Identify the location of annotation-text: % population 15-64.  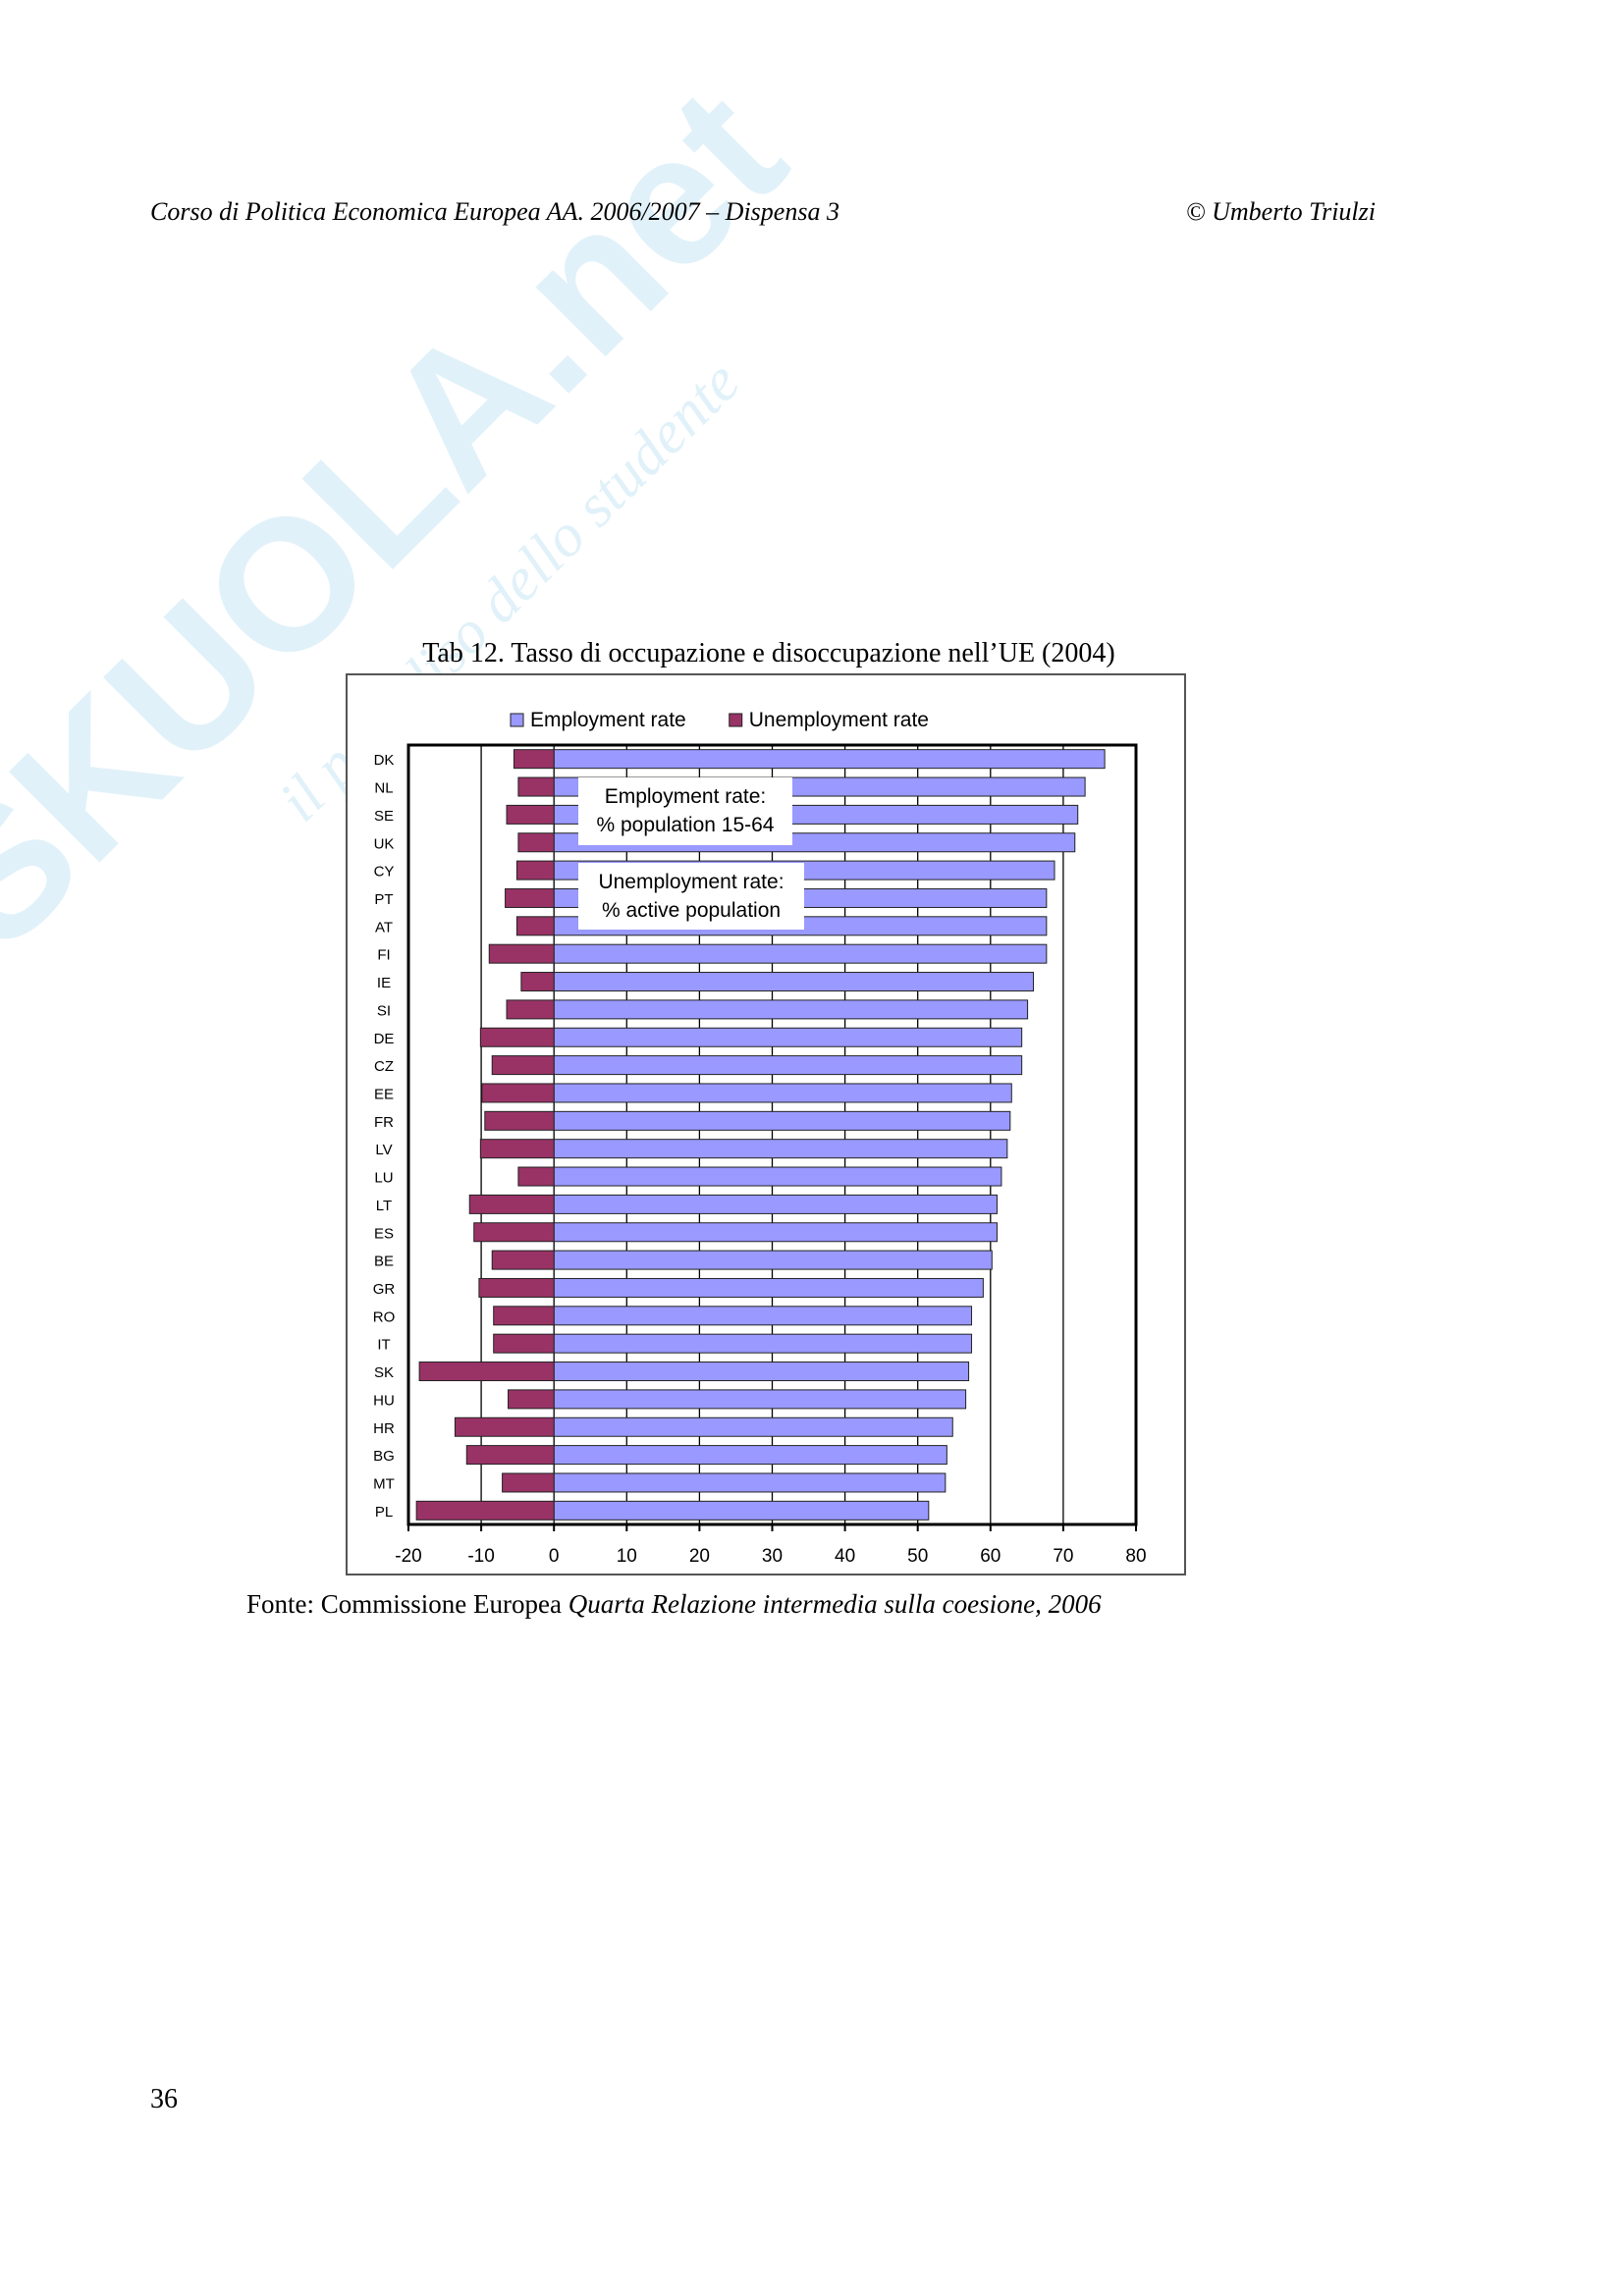
(686, 825).